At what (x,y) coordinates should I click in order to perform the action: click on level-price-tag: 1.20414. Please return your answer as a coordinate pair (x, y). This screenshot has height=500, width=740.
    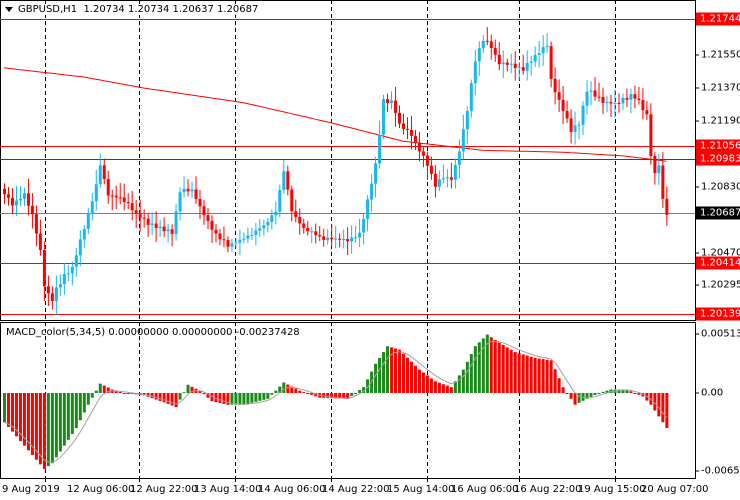
    Looking at the image, I should click on (718, 263).